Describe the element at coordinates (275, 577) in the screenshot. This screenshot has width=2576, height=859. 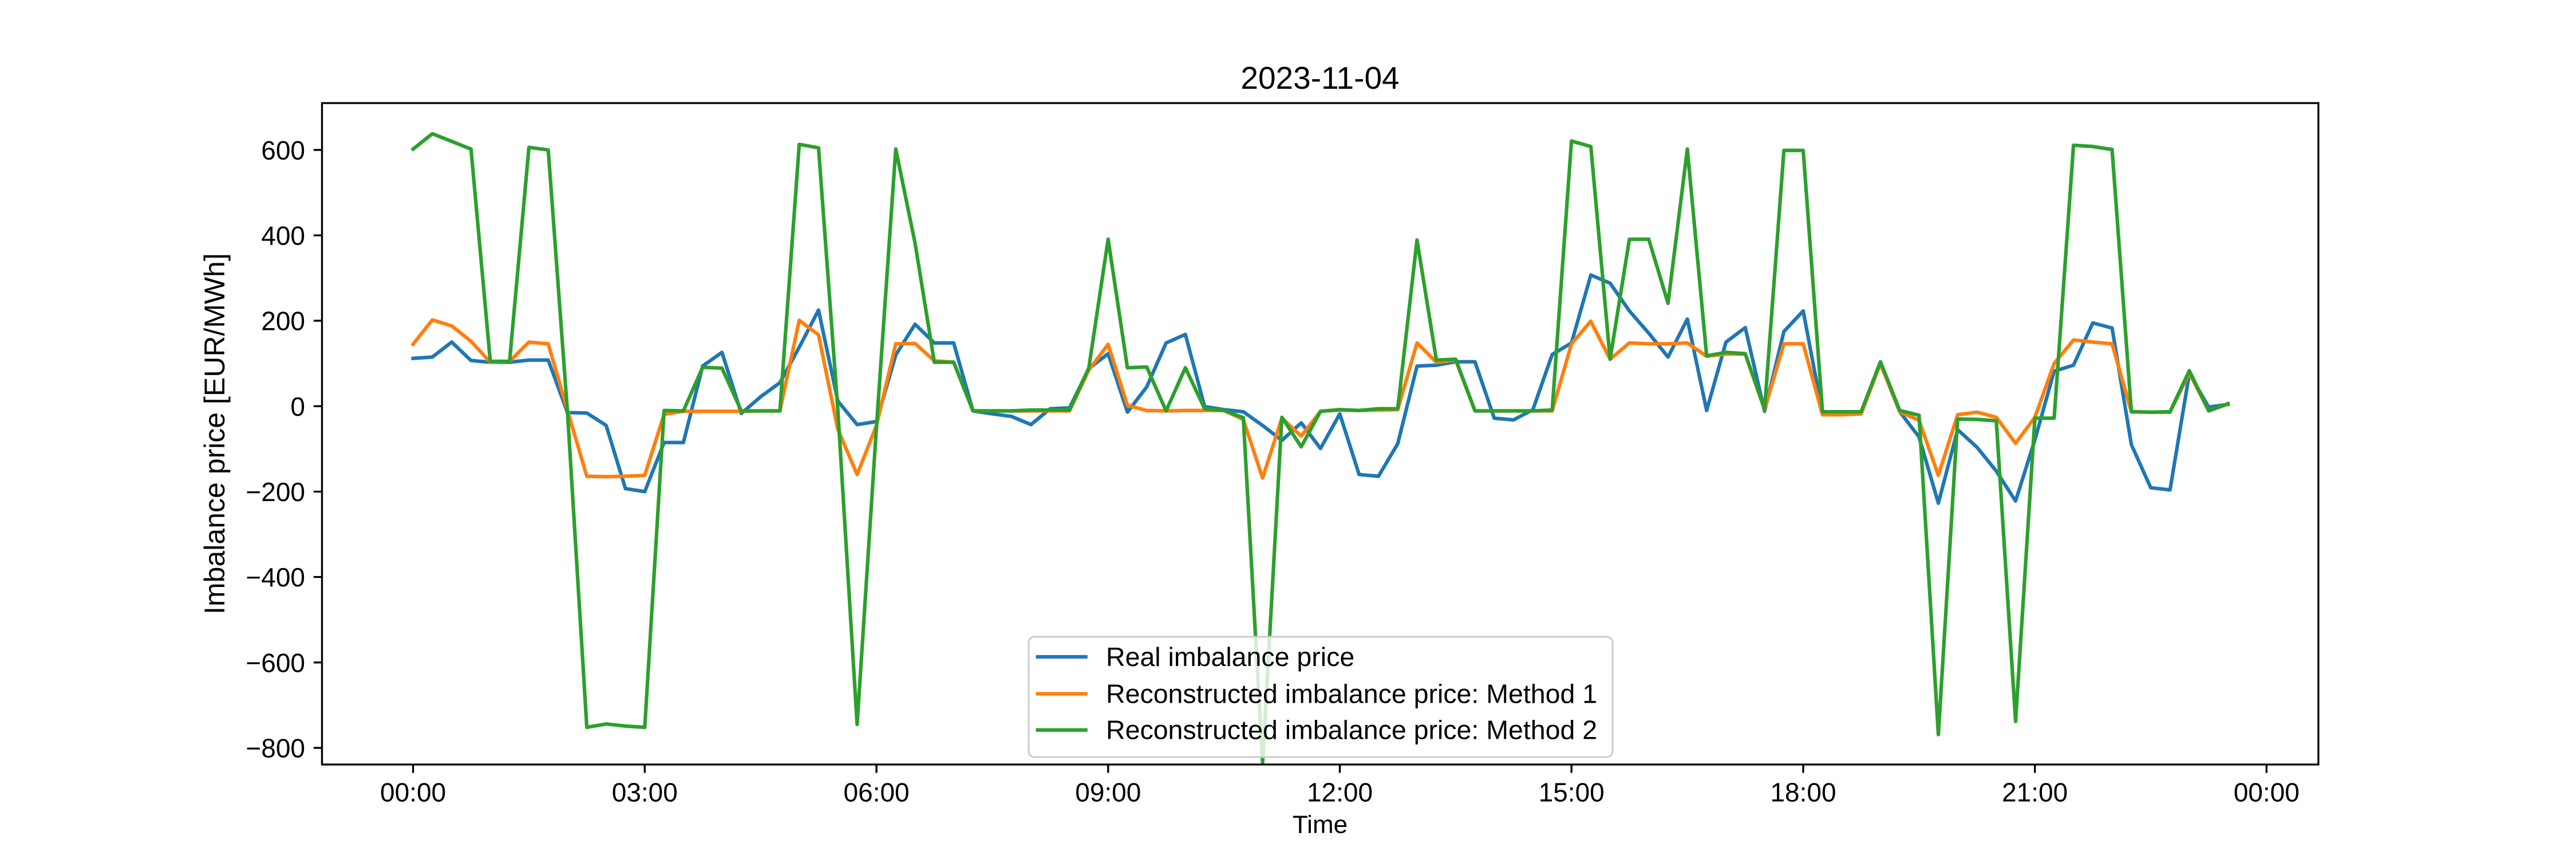
I see `svg-text: −400` at that location.